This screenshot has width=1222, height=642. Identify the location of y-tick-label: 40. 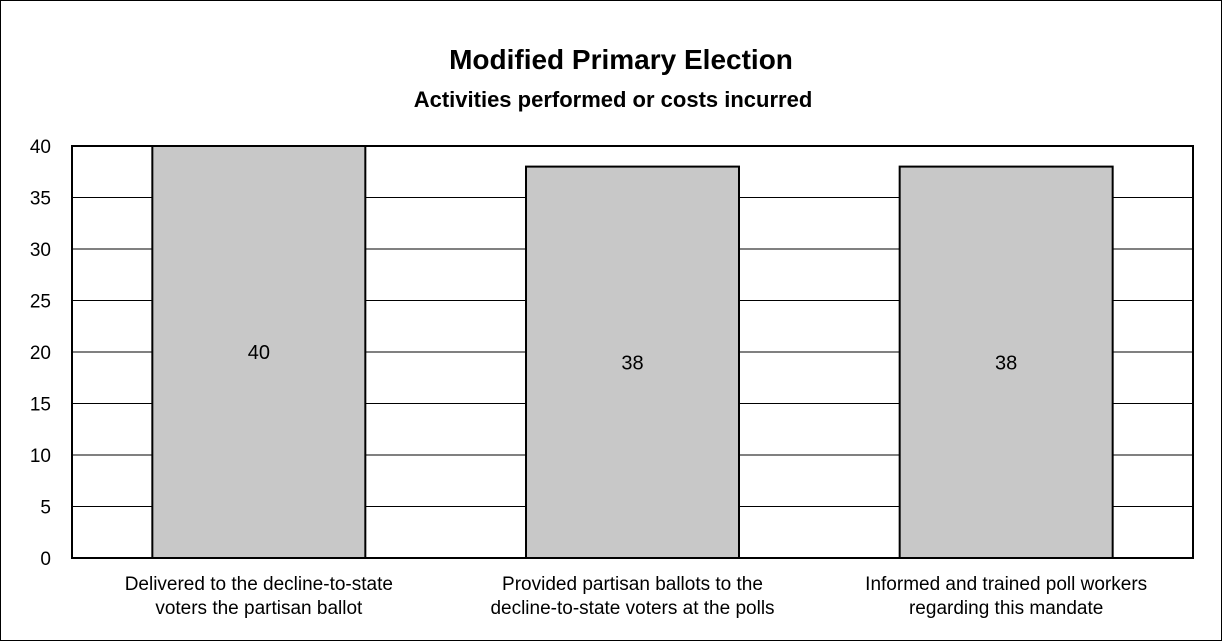
(40, 147).